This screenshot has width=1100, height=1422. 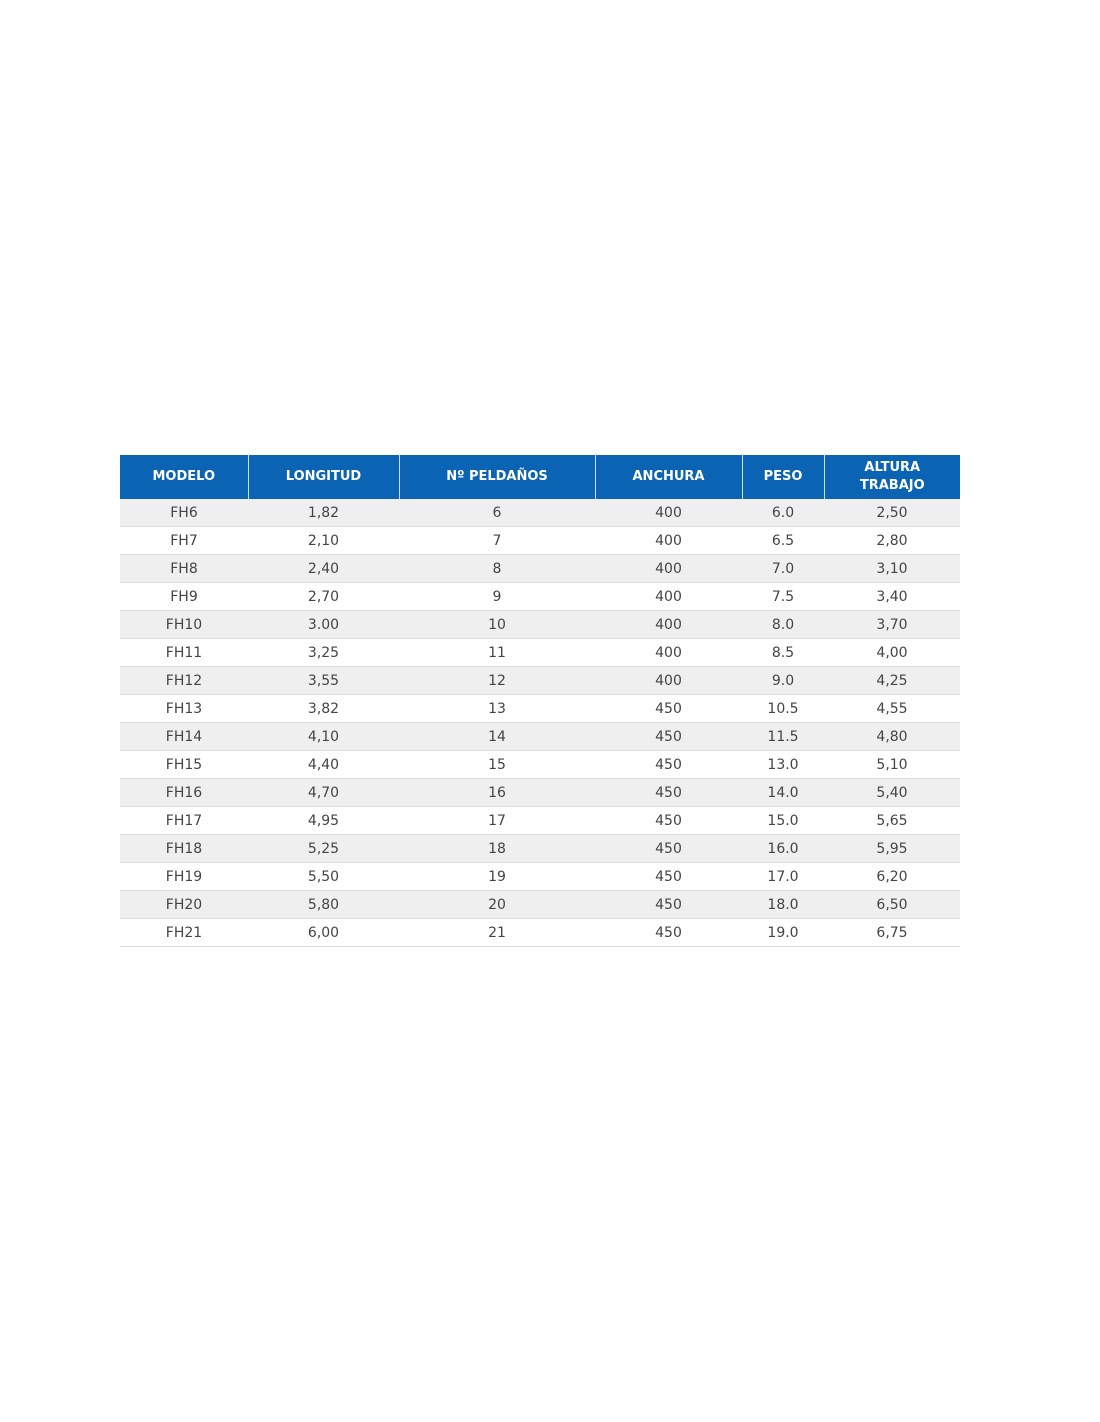 What do you see at coordinates (497, 708) in the screenshot?
I see `cell-peldanos: 13` at bounding box center [497, 708].